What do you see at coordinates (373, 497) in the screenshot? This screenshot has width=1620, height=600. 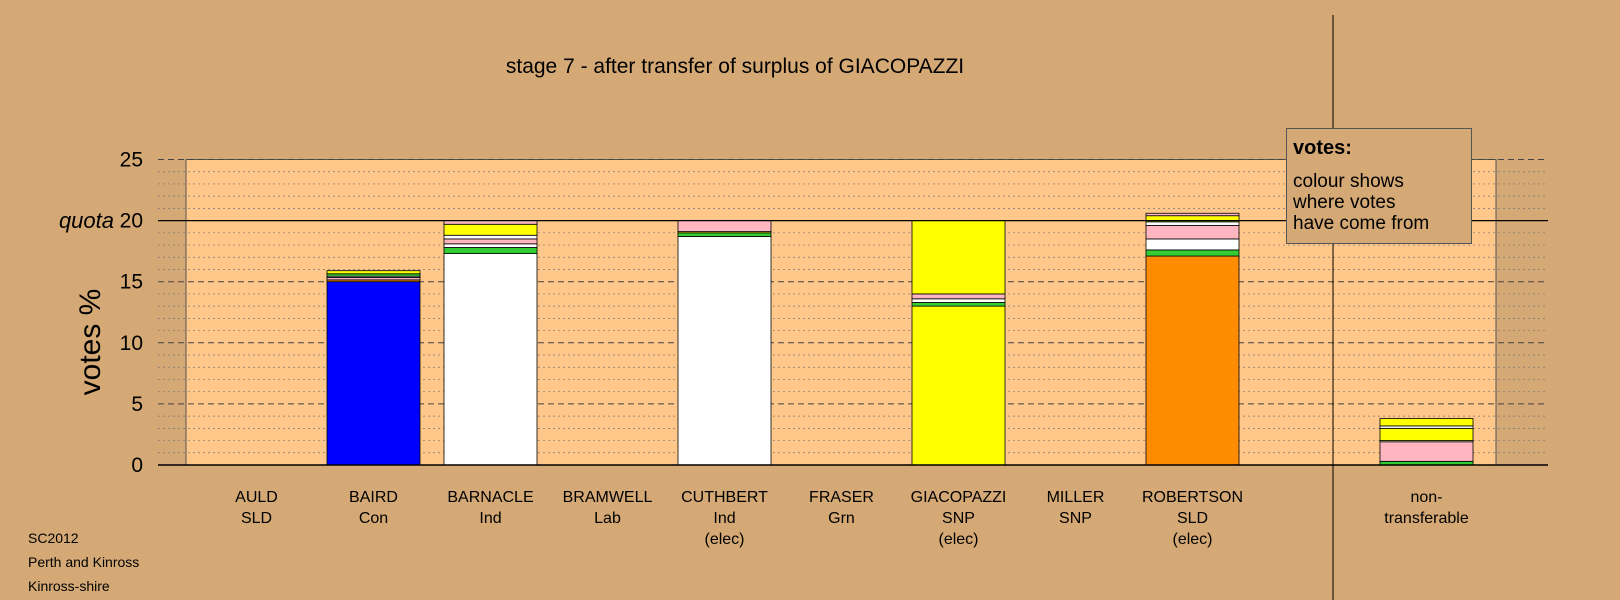 I see `candidate-name: BAIRD` at bounding box center [373, 497].